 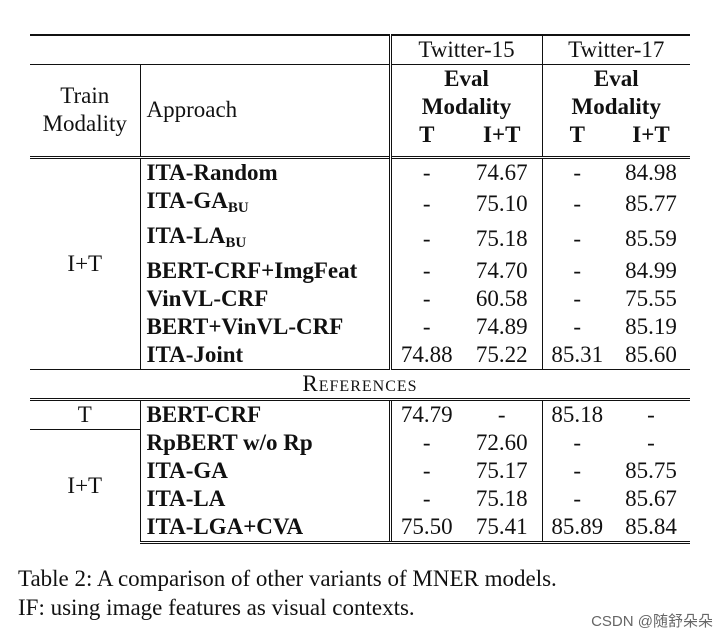 I want to click on cell: 75.50, so click(x=425, y=528).